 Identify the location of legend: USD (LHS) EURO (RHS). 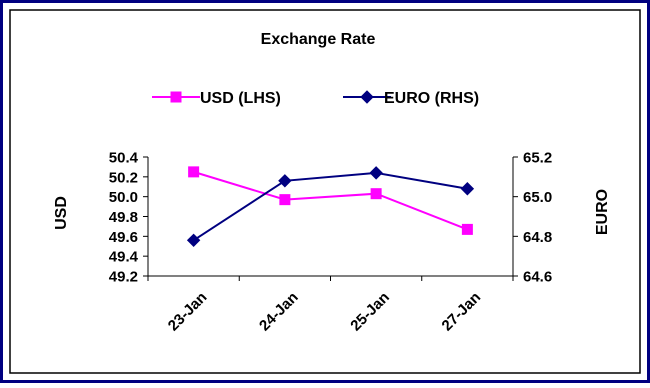
(315, 98).